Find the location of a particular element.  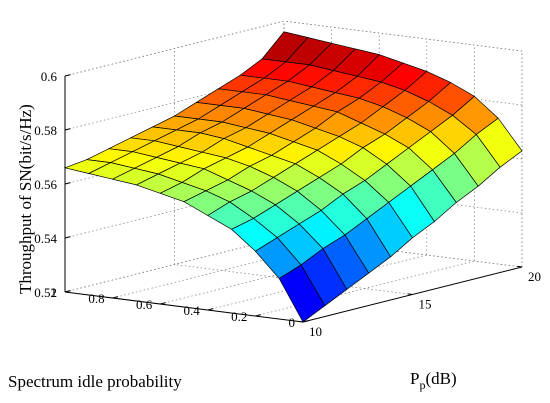

z-tick-label: 0.6 is located at coordinates (49, 76).